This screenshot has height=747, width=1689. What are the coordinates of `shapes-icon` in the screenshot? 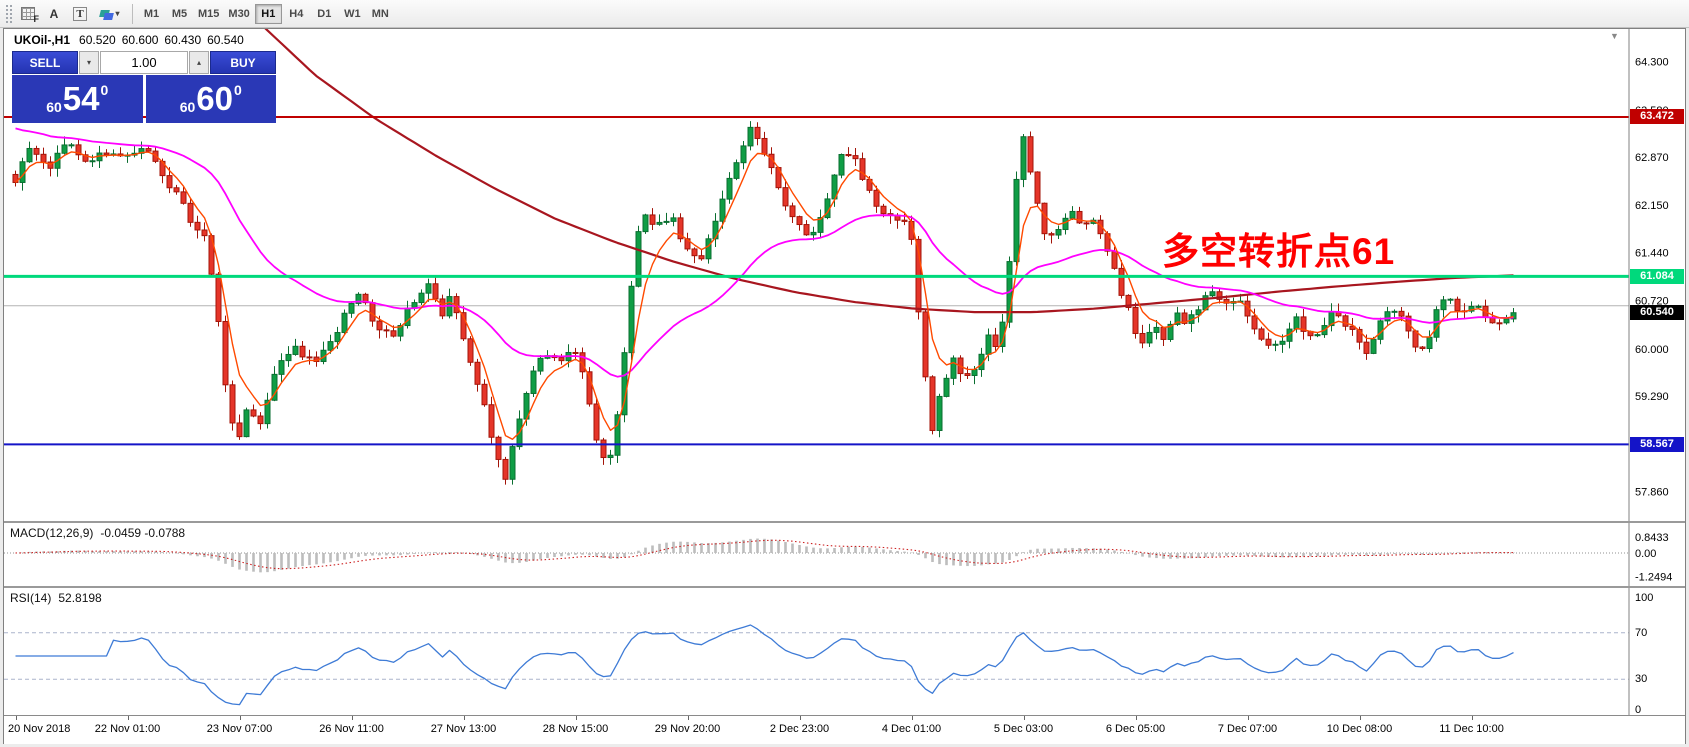 It's located at (109, 16).